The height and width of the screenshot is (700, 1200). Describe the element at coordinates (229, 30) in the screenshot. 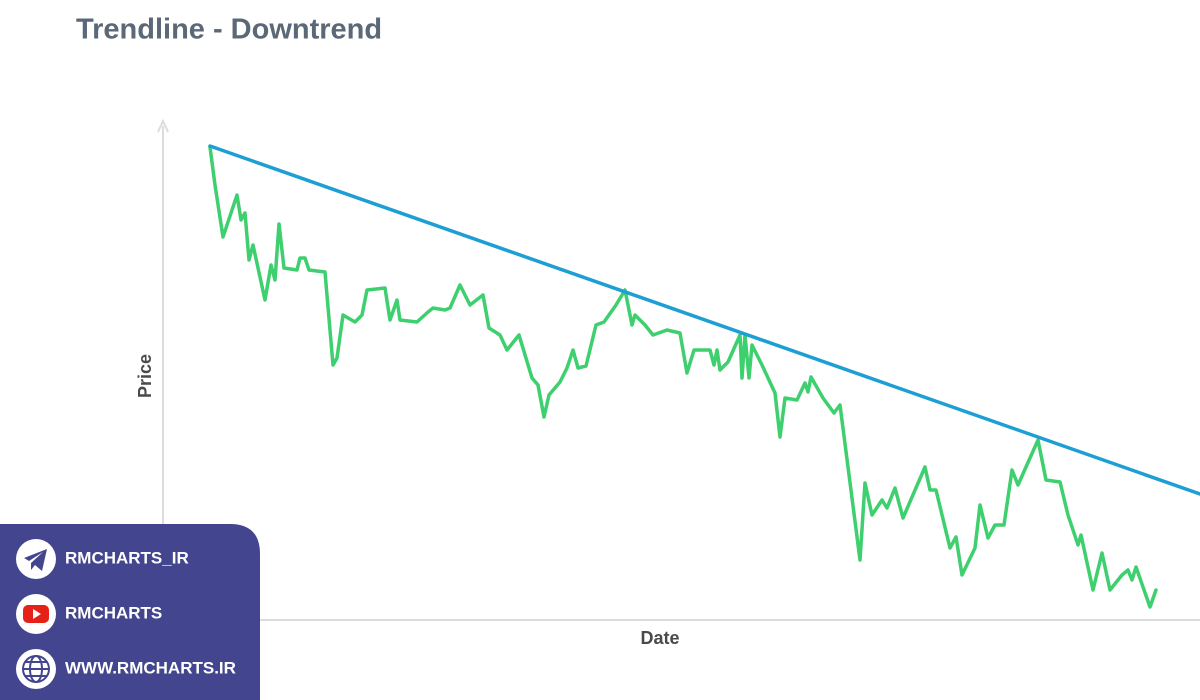

I see `chart-title: Trendline - Downtrend` at that location.